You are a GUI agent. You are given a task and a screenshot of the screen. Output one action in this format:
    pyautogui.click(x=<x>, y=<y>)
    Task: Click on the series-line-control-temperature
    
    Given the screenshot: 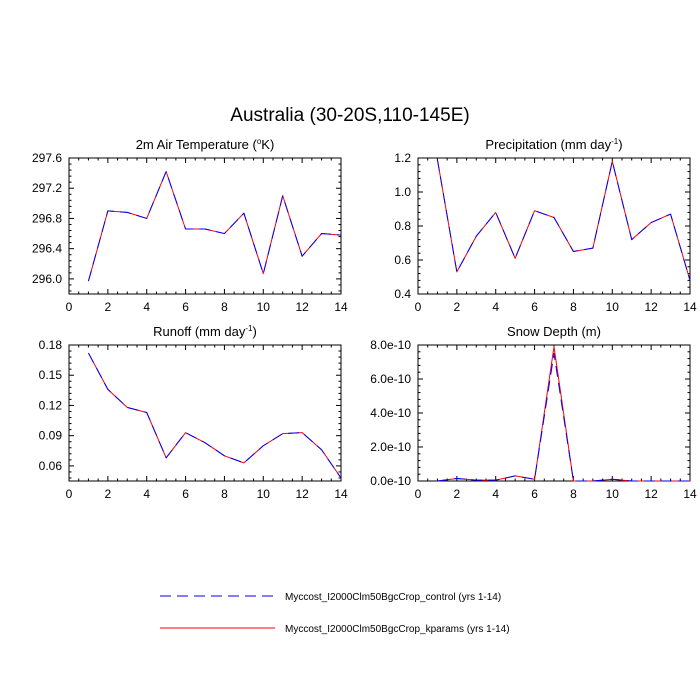 What is the action you would take?
    pyautogui.click(x=214, y=226)
    